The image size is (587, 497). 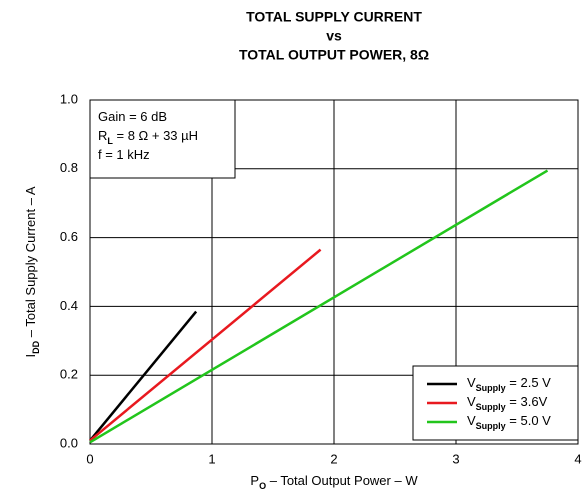 I want to click on series-line, so click(x=143, y=376).